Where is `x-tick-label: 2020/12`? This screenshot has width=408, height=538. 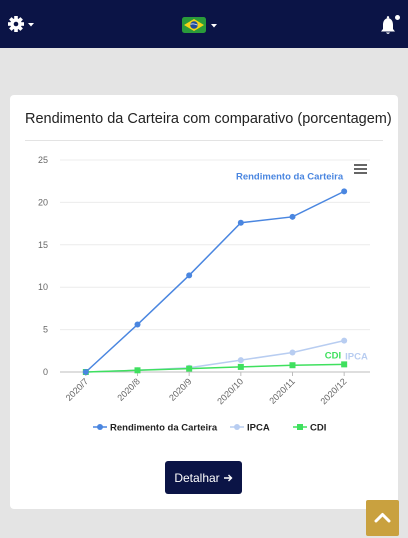 x-tick-label: 2020/12 is located at coordinates (333, 391).